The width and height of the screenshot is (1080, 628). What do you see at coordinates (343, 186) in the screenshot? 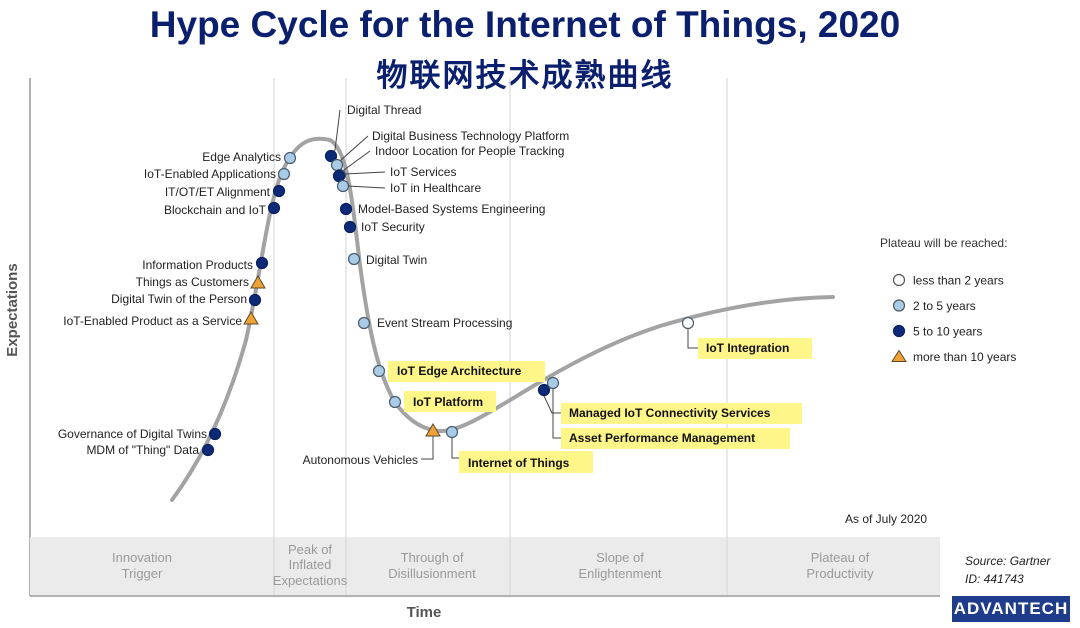
I see `marker-iot-in-healthcare` at bounding box center [343, 186].